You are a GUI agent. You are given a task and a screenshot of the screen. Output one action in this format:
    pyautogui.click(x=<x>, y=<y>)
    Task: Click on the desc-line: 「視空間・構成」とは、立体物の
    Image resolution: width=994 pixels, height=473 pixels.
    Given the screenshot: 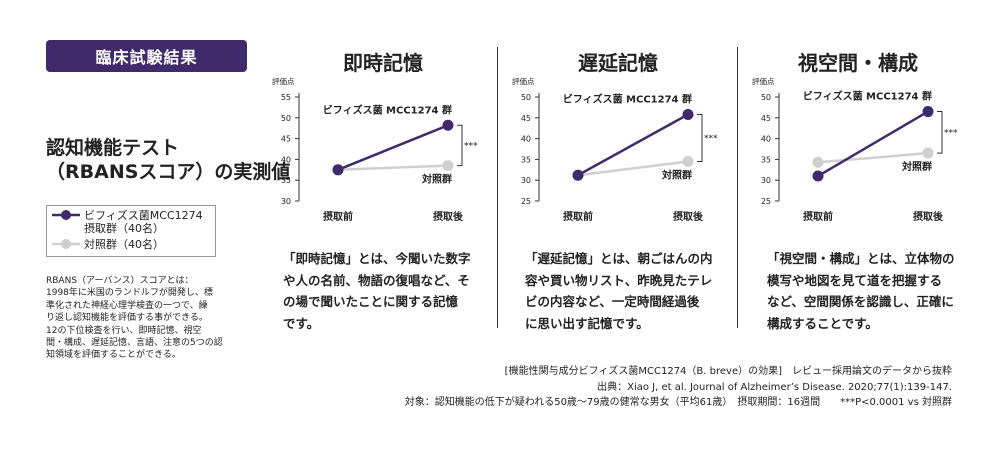 What is the action you would take?
    pyautogui.click(x=861, y=258)
    